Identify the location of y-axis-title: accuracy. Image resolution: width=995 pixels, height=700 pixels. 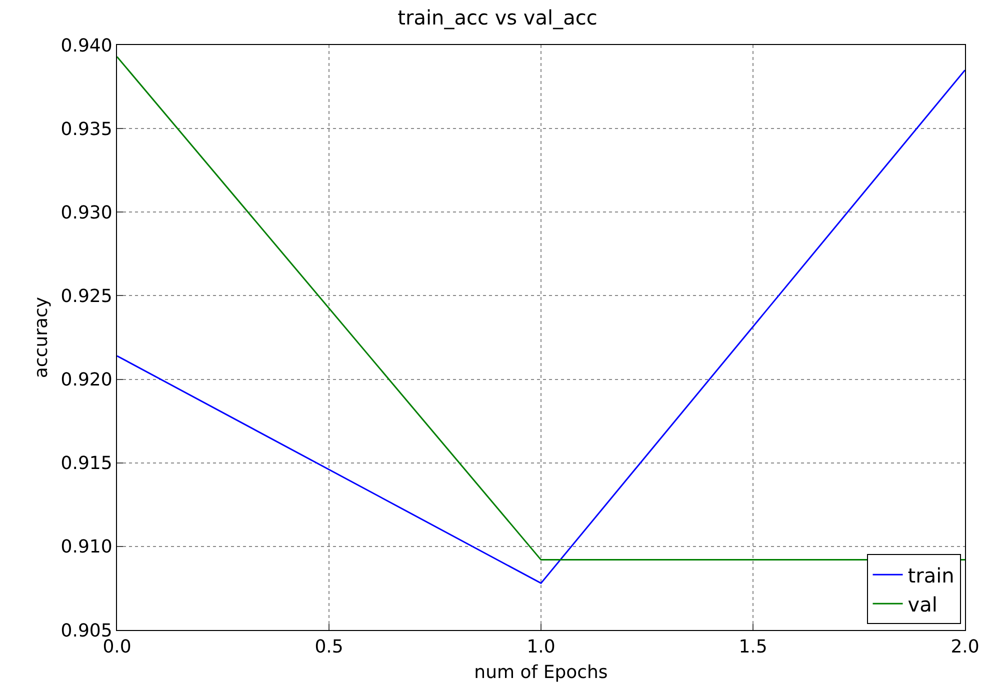
(41, 337).